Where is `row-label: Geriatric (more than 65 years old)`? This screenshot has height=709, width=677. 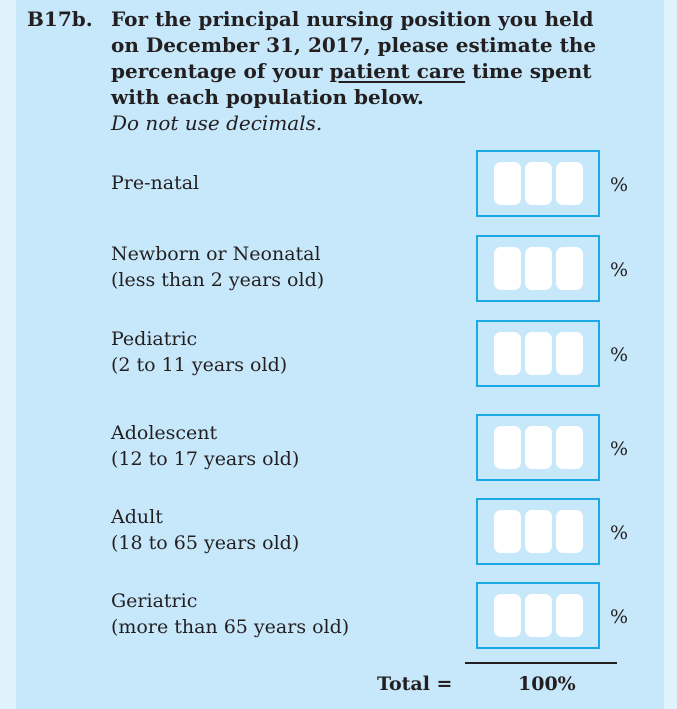 row-label: Geriatric (more than 65 years old) is located at coordinates (230, 614).